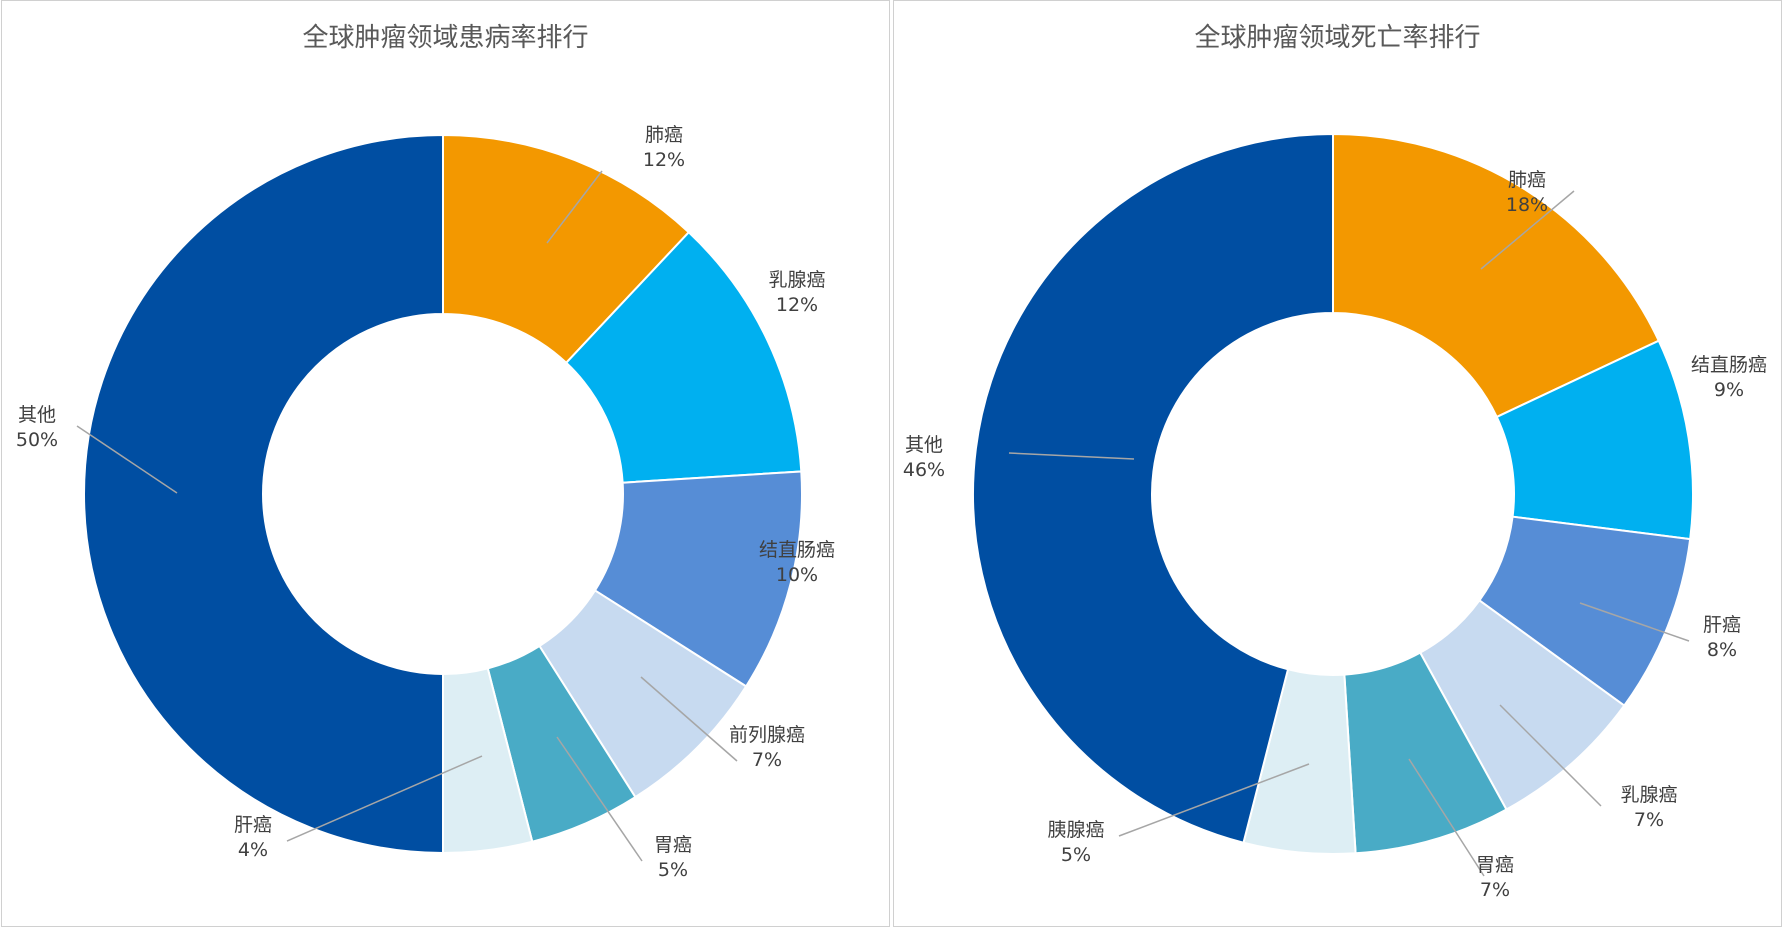 Image resolution: width=1783 pixels, height=929 pixels. What do you see at coordinates (767, 735) in the screenshot?
I see `data-label-category: 前列腺癌` at bounding box center [767, 735].